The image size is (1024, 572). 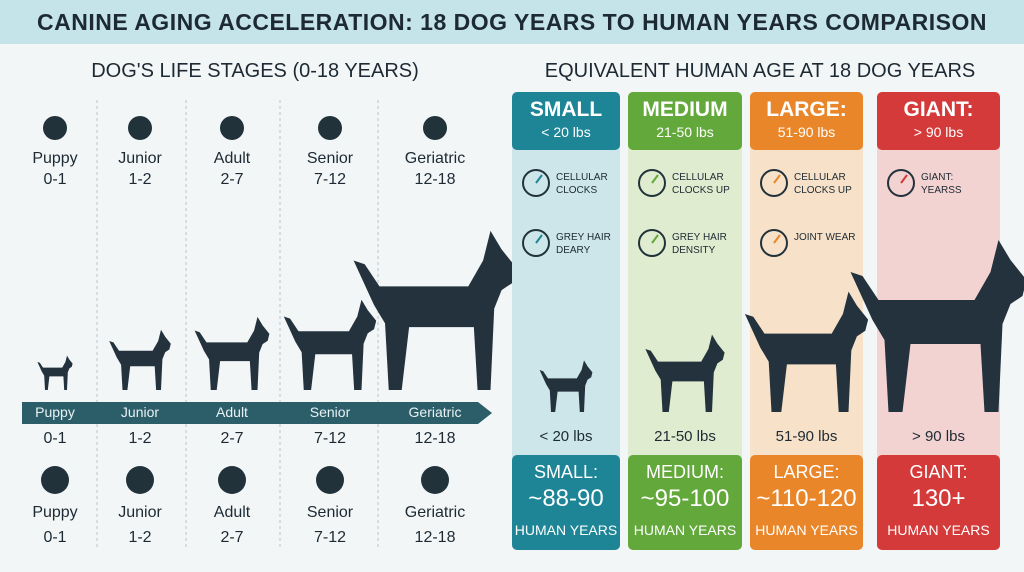 I want to click on size-label: GIANT:, so click(x=938, y=109).